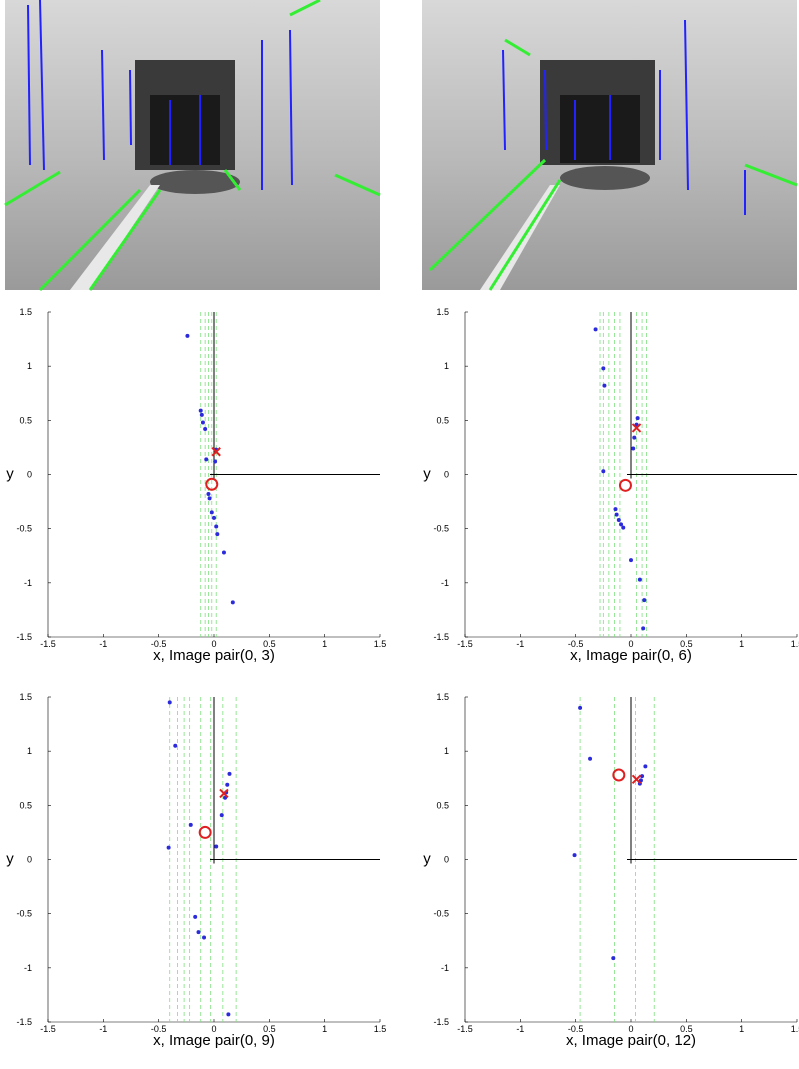  Describe the element at coordinates (610, 145) in the screenshot. I see `photo-right` at that location.